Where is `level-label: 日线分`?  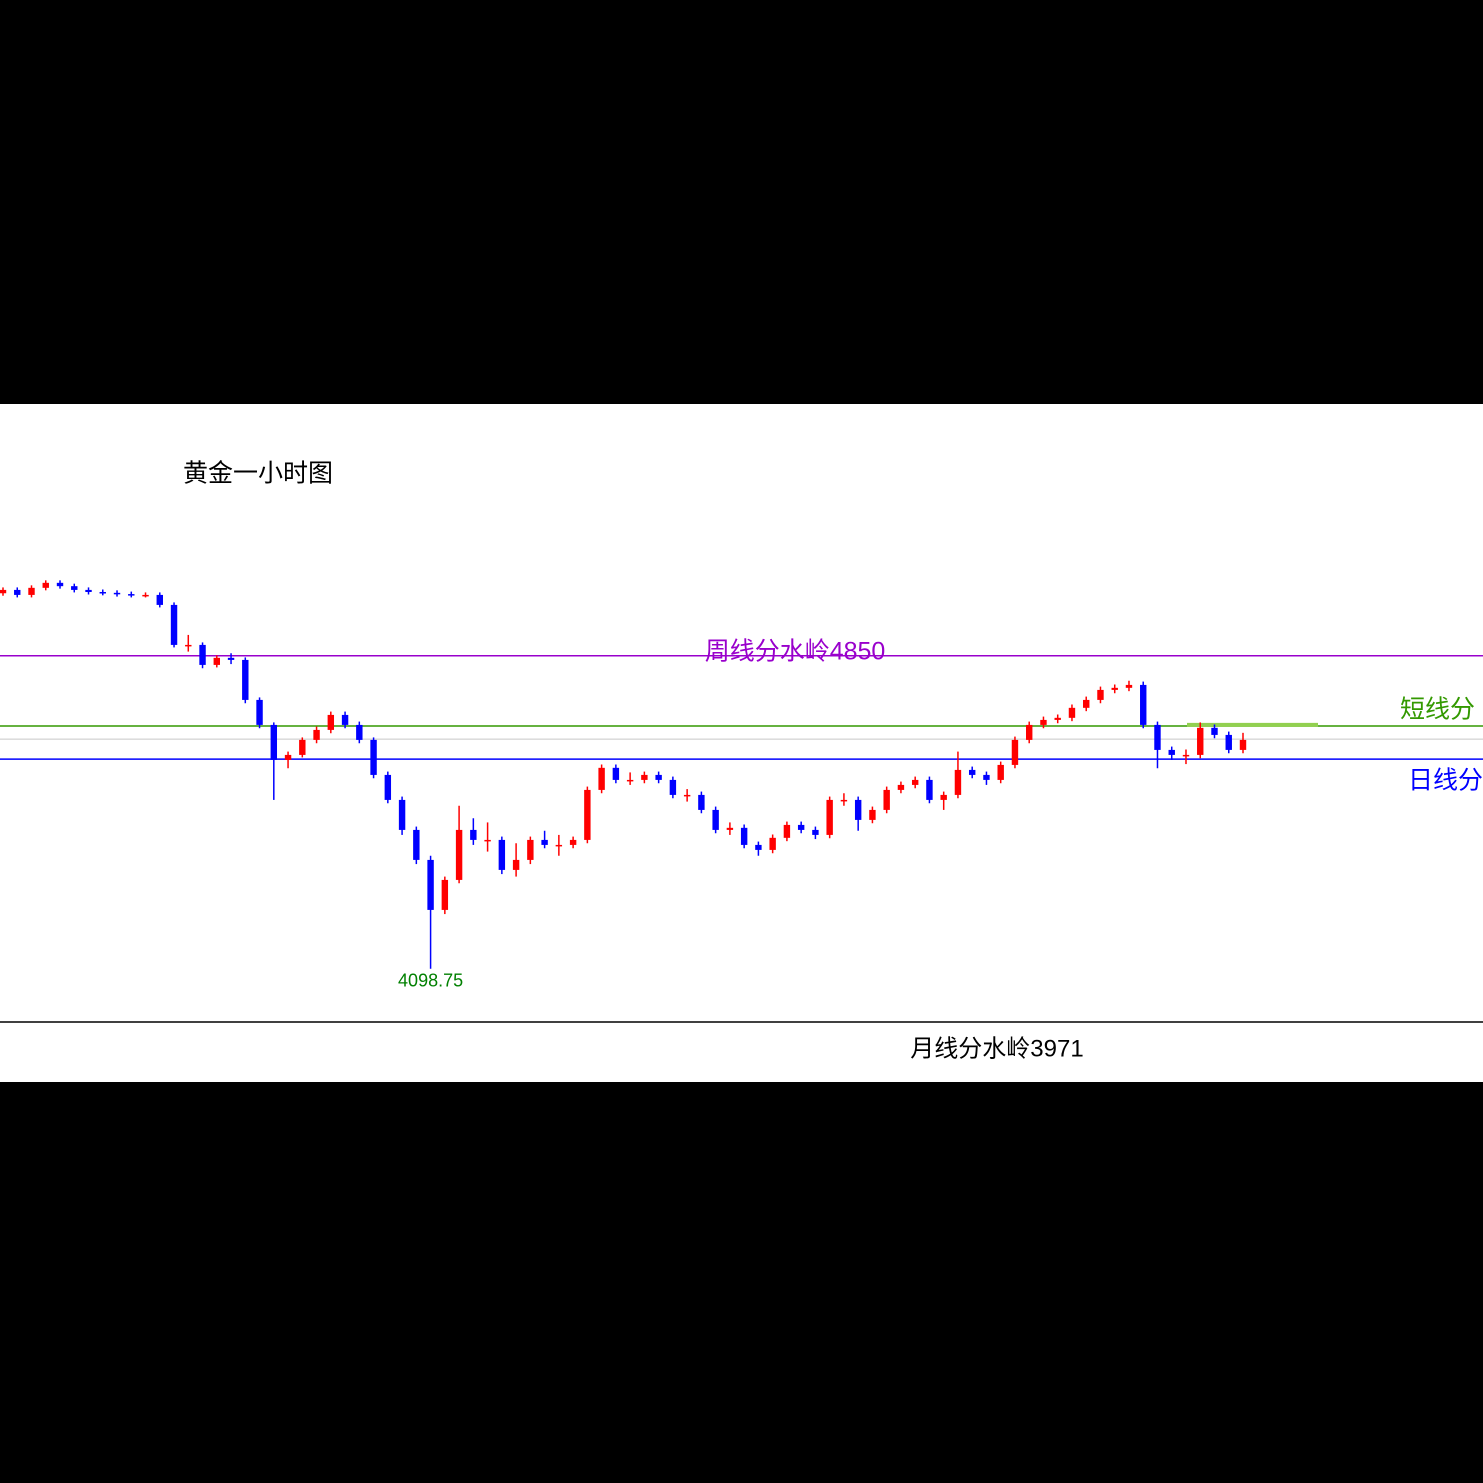 level-label: 日线分 is located at coordinates (1445, 781).